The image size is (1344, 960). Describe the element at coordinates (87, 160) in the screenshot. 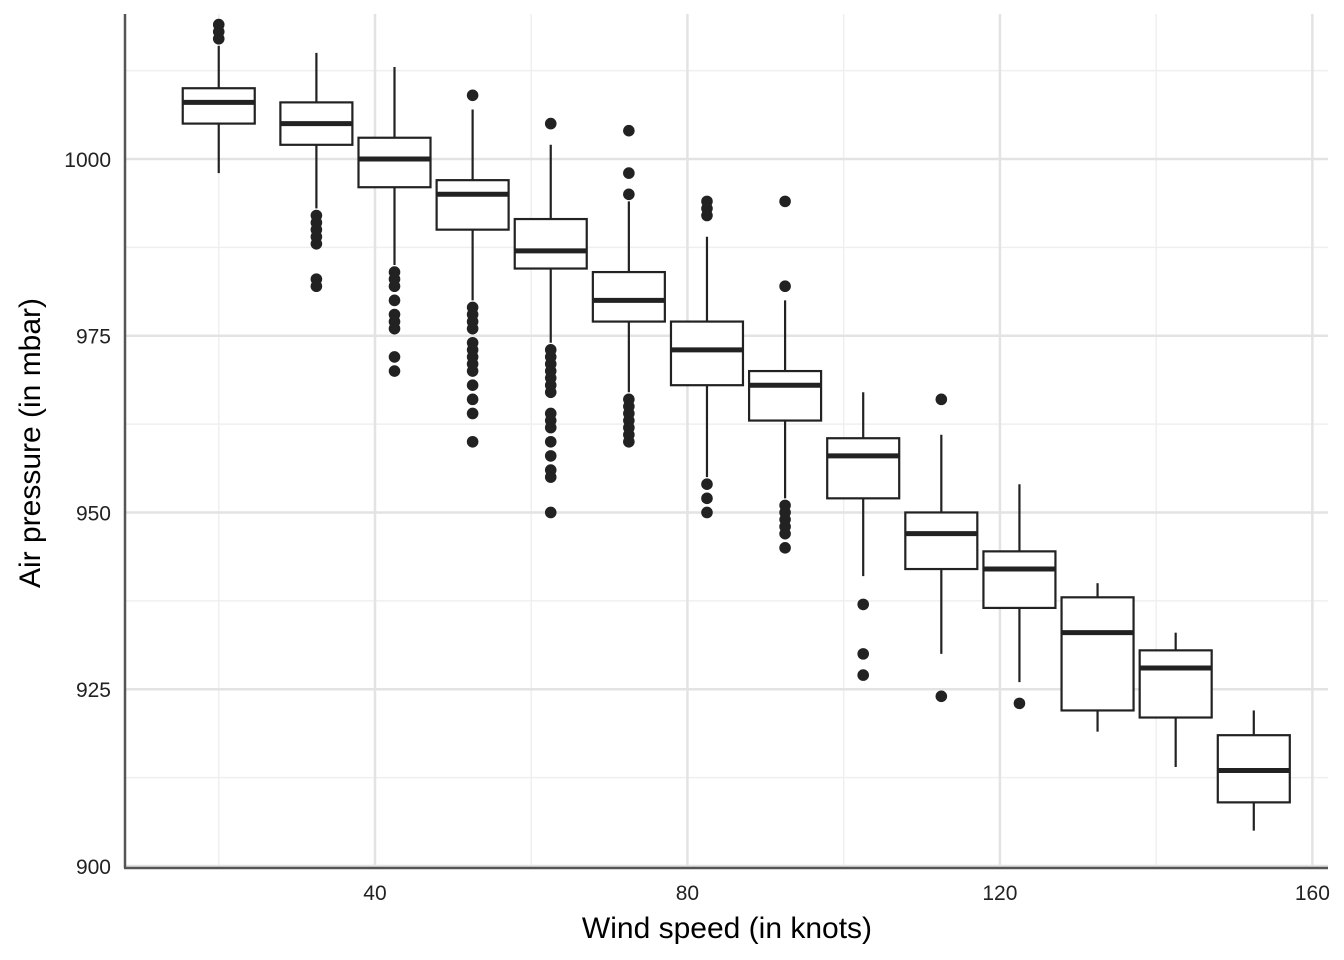

I see `y-tick-label: 1000` at that location.